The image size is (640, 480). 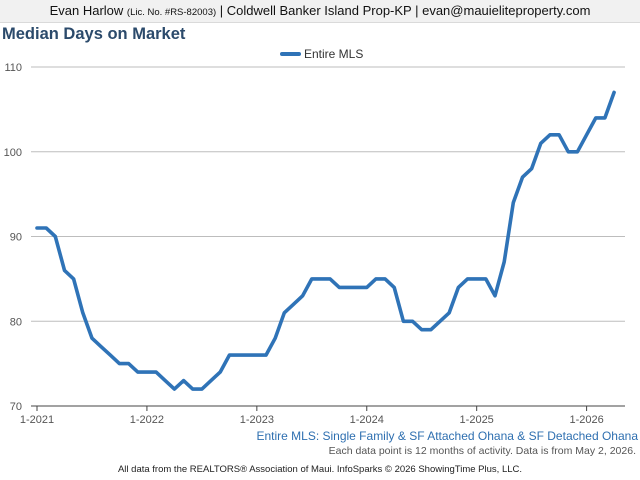 What do you see at coordinates (16, 322) in the screenshot?
I see `y-tick-label: 80` at bounding box center [16, 322].